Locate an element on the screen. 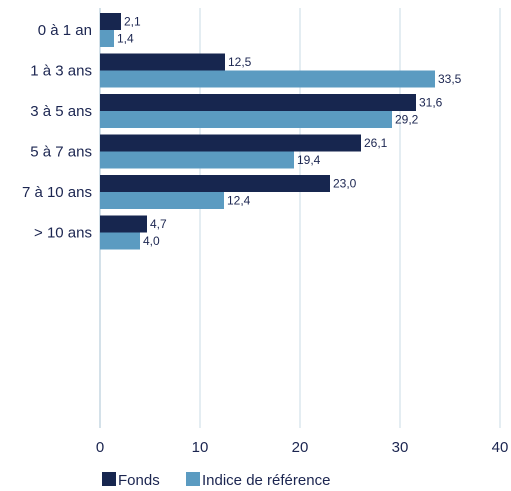 The width and height of the screenshot is (511, 491). legend-swatch-indice is located at coordinates (193, 479).